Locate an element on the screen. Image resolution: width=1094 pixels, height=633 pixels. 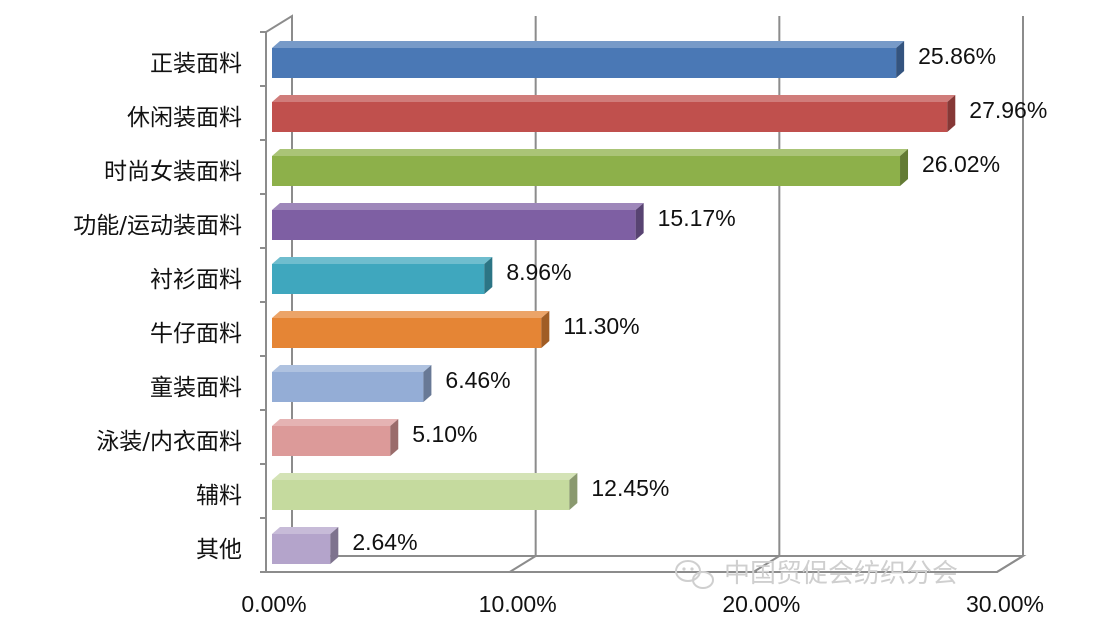
category-label: 其他 is located at coordinates (219, 550).